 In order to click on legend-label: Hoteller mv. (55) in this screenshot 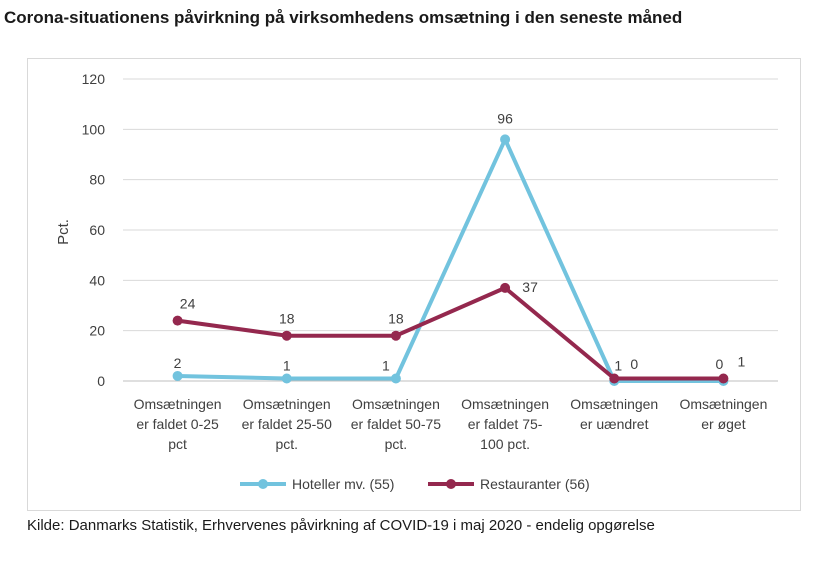, I will do `click(343, 484)`.